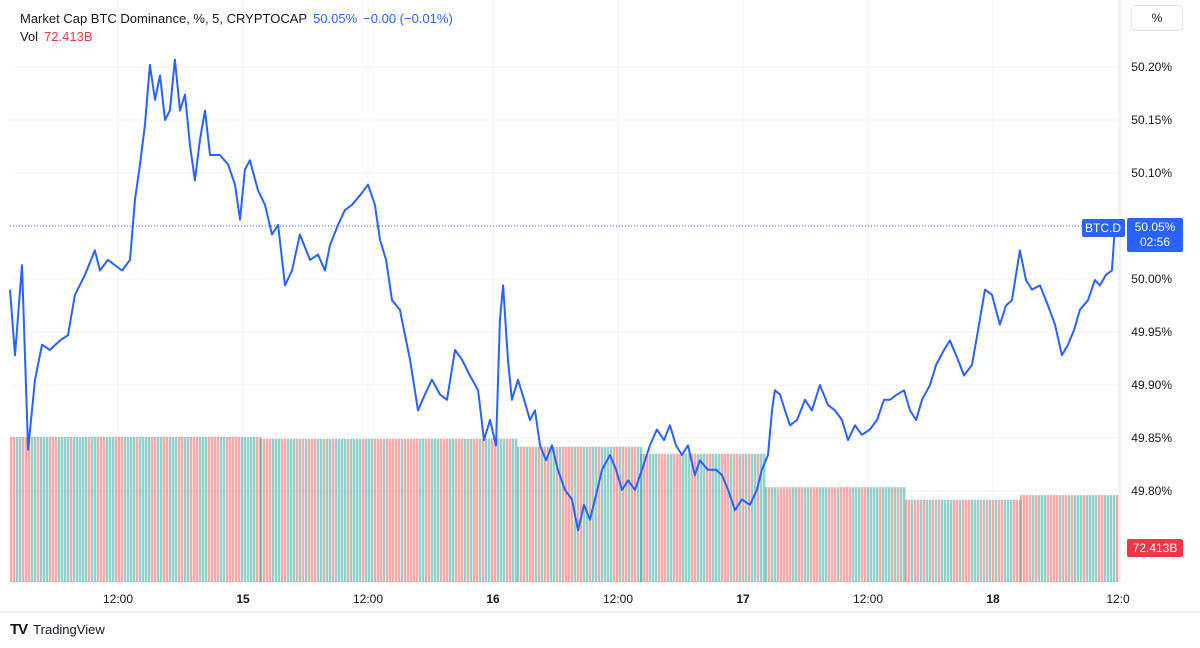 This screenshot has height=648, width=1200. Describe the element at coordinates (1151, 67) in the screenshot. I see `y-tick-label: 50.20%` at that location.